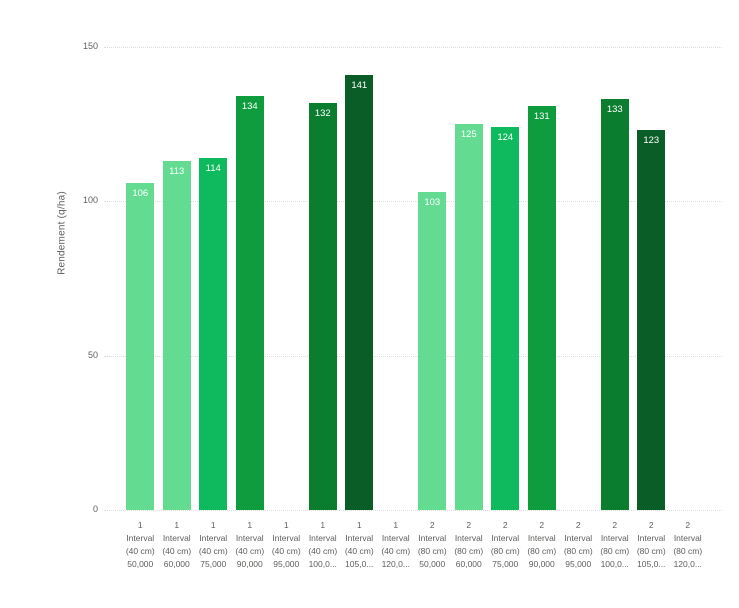  I want to click on bar-1-90000: 134, so click(249, 303).